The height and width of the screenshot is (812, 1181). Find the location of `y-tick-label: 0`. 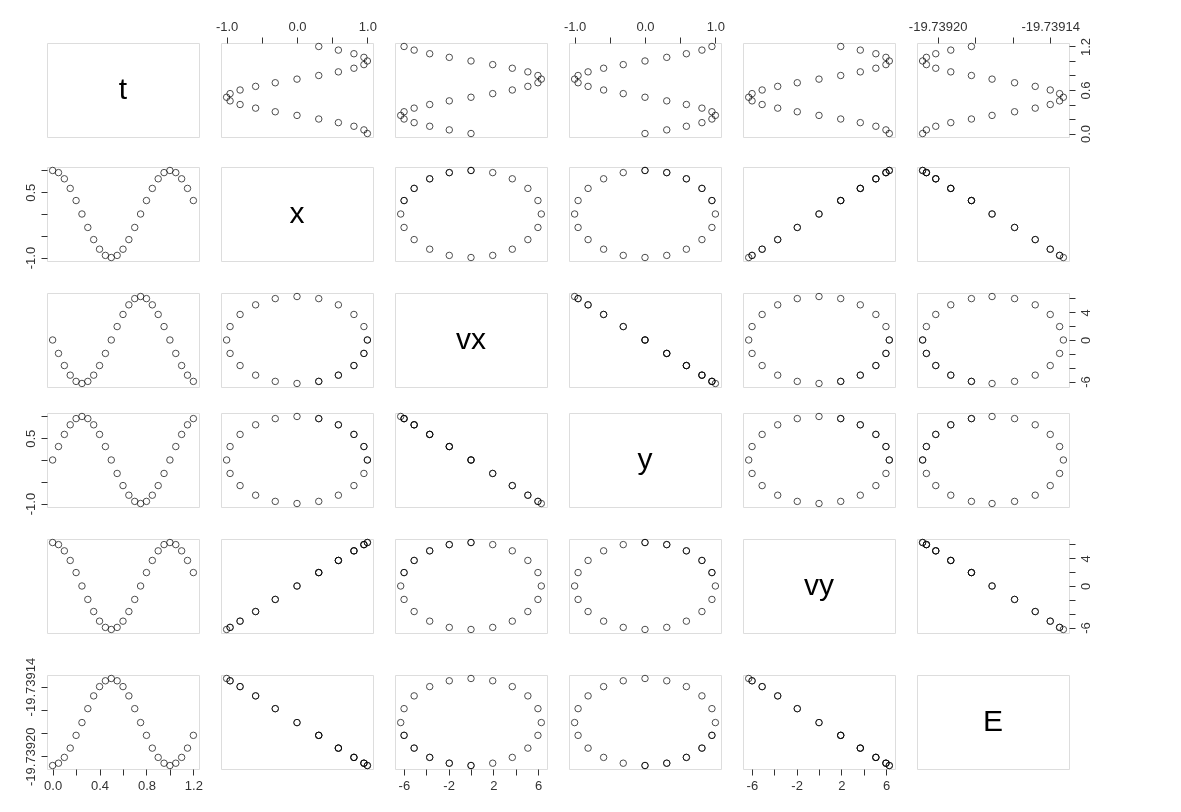

y-tick-label: 0 is located at coordinates (1085, 586).